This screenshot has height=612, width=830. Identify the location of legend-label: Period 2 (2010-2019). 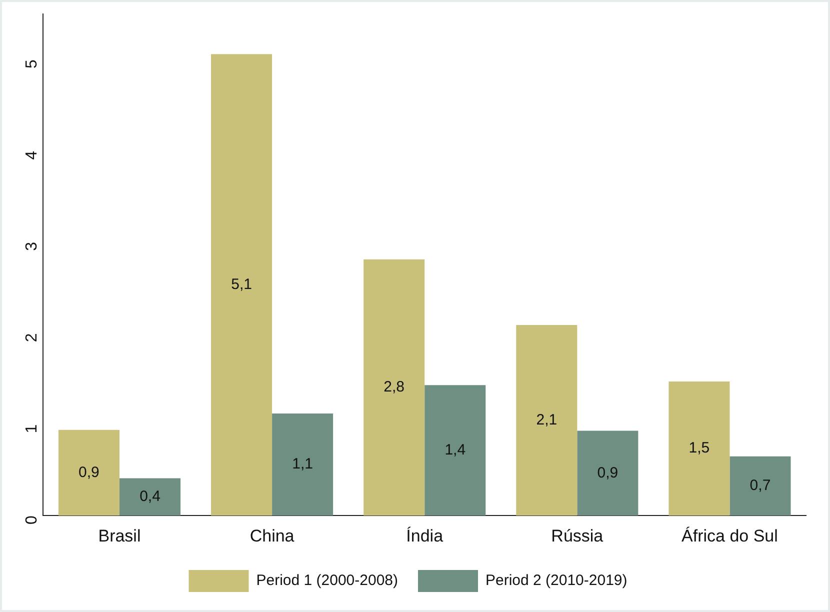
(557, 581).